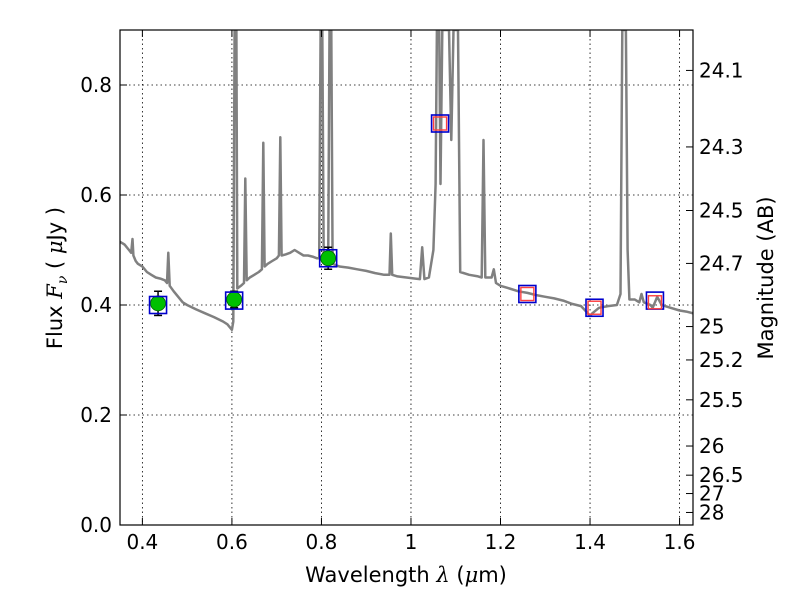  Describe the element at coordinates (96, 305) in the screenshot. I see `y-tick-label: 0.4` at that location.